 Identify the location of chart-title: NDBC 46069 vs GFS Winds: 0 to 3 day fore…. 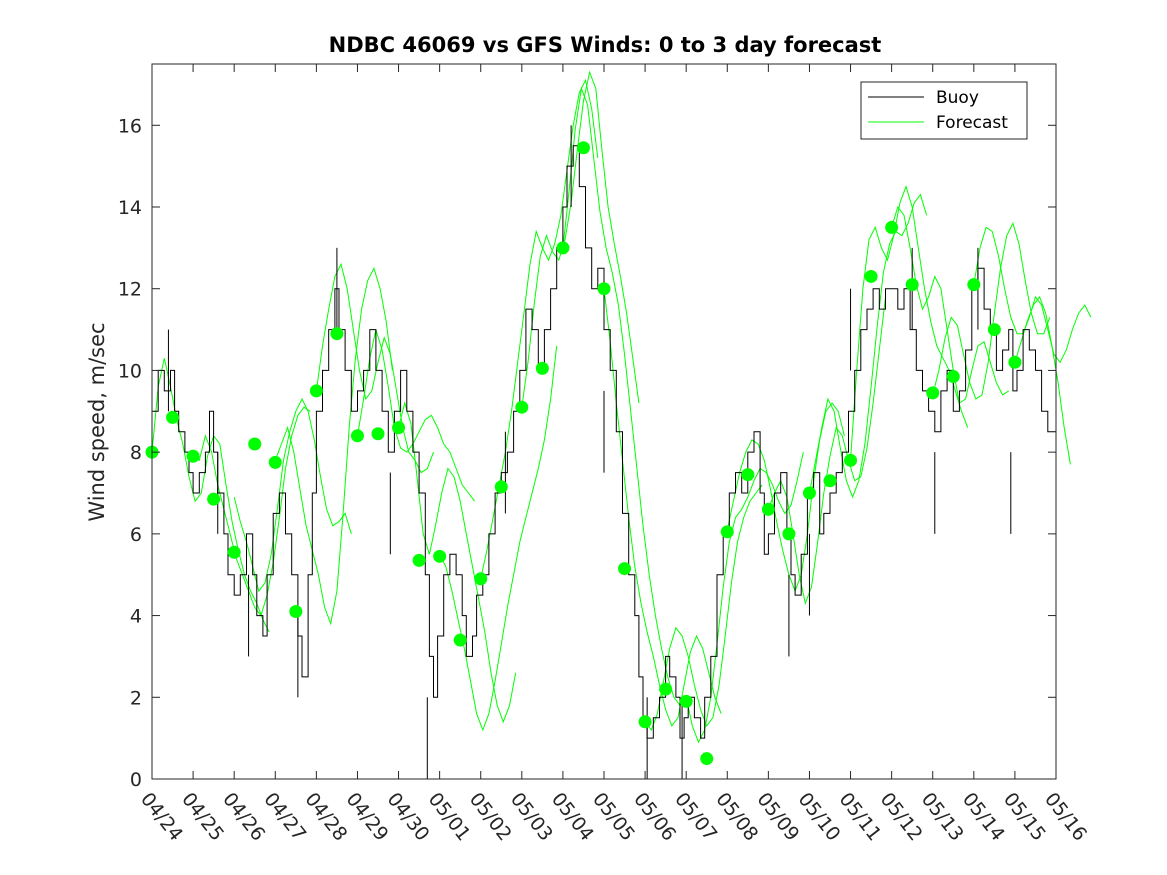
(605, 45).